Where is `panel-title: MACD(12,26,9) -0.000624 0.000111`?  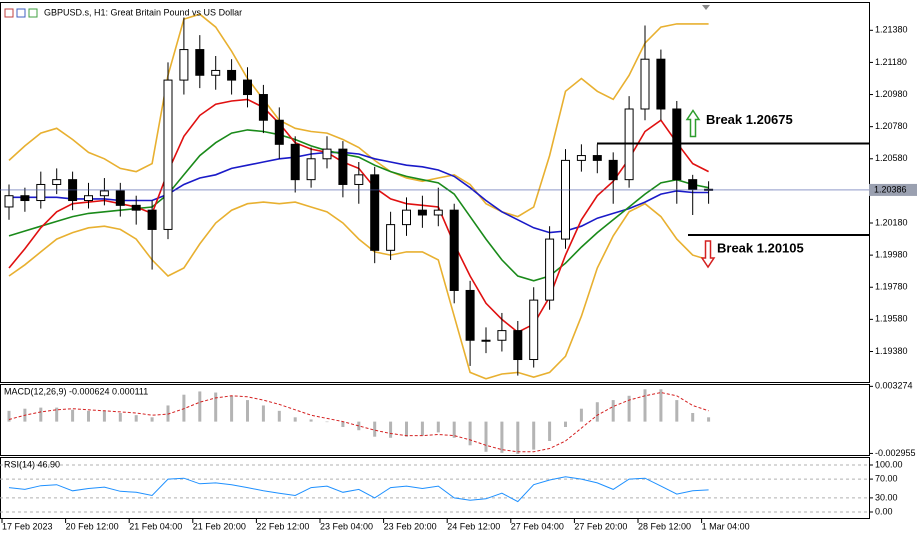 panel-title: MACD(12,26,9) -0.000624 0.000111 is located at coordinates (76, 391).